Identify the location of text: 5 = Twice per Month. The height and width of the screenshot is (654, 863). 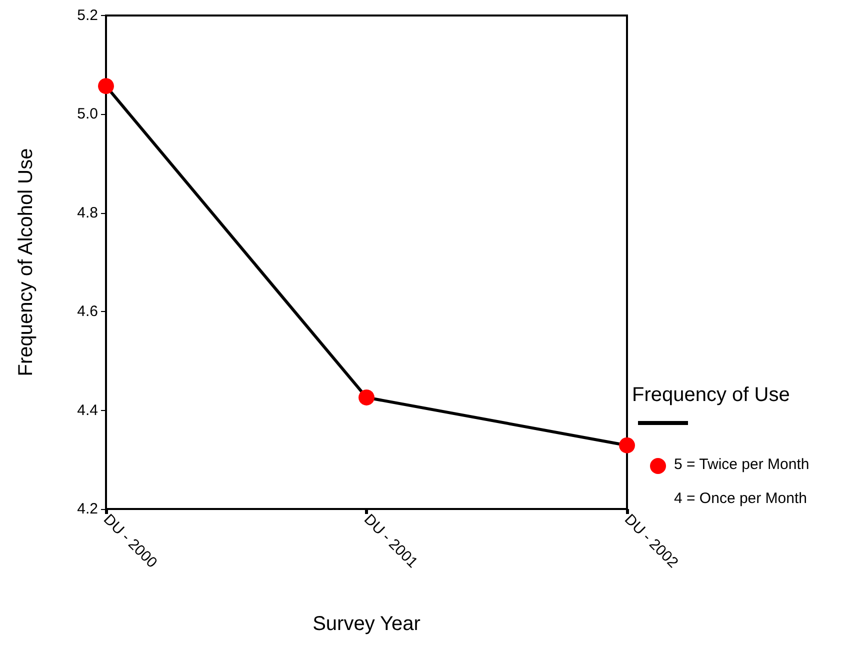
(742, 464).